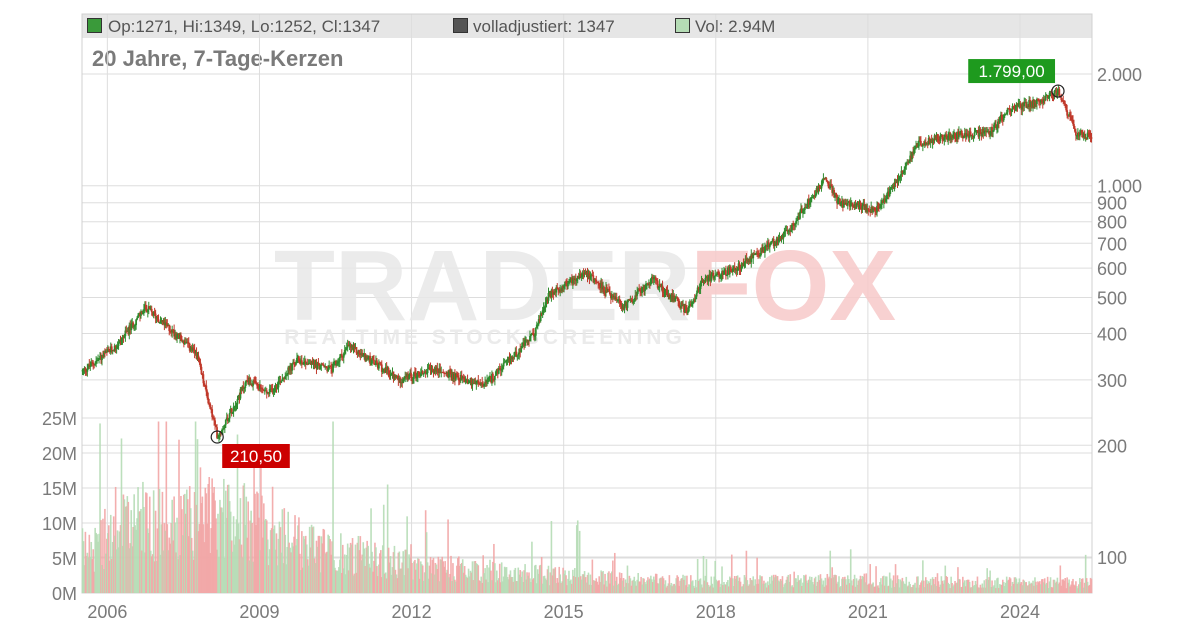 Image resolution: width=1200 pixels, height=628 pixels. Describe the element at coordinates (716, 612) in the screenshot. I see `time-tick-label: 2018` at that location.